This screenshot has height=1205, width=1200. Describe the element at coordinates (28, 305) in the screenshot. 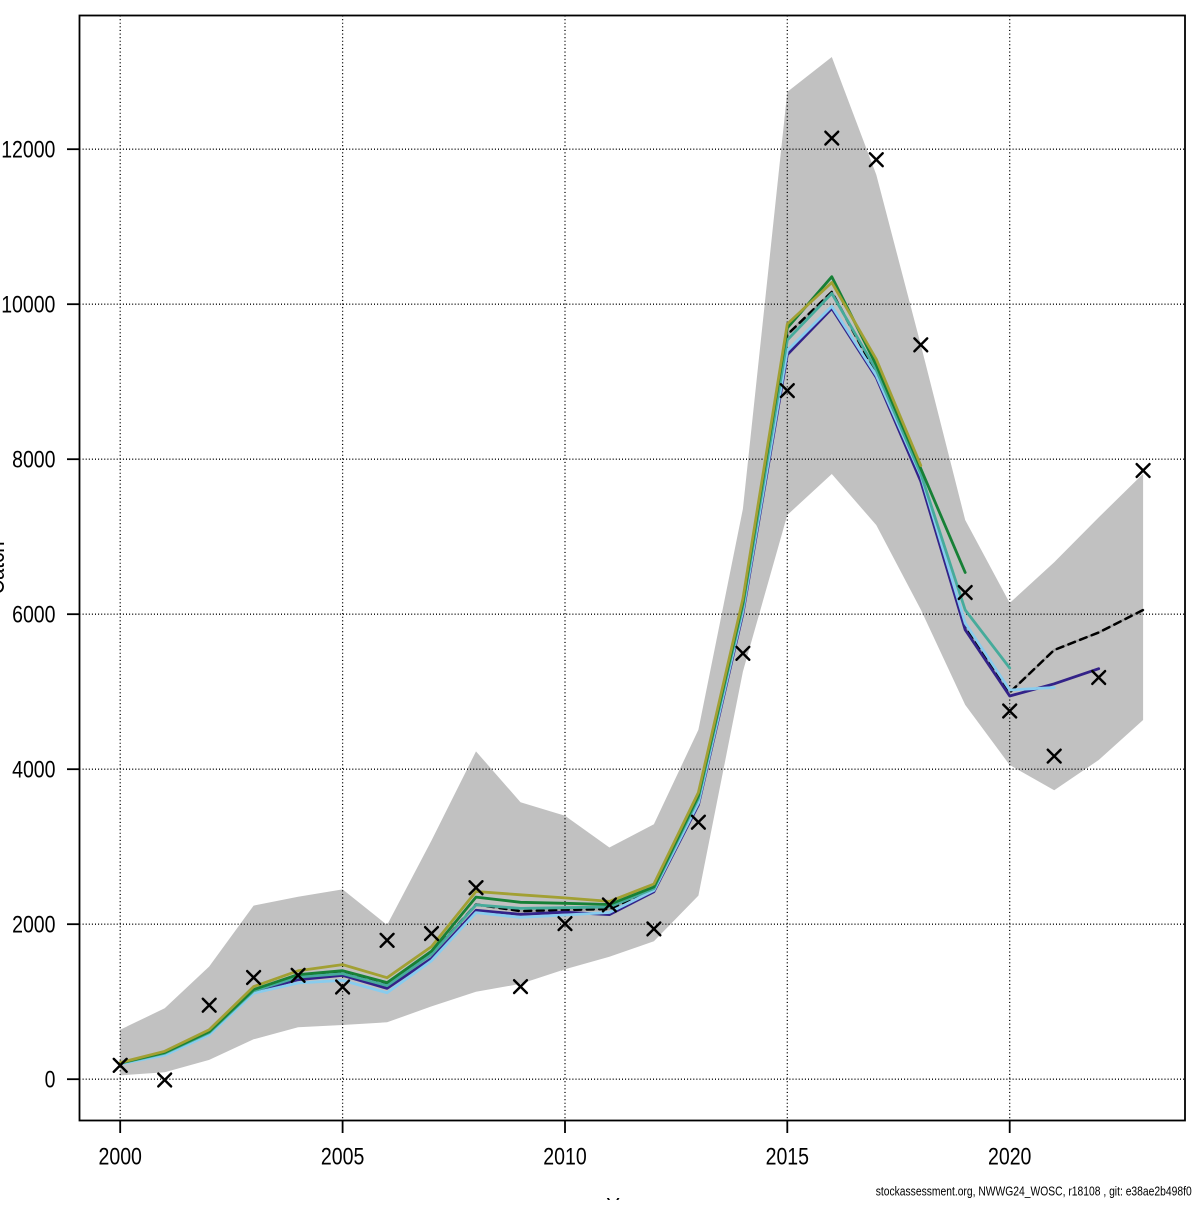

I see `svg-text: 10000` at that location.